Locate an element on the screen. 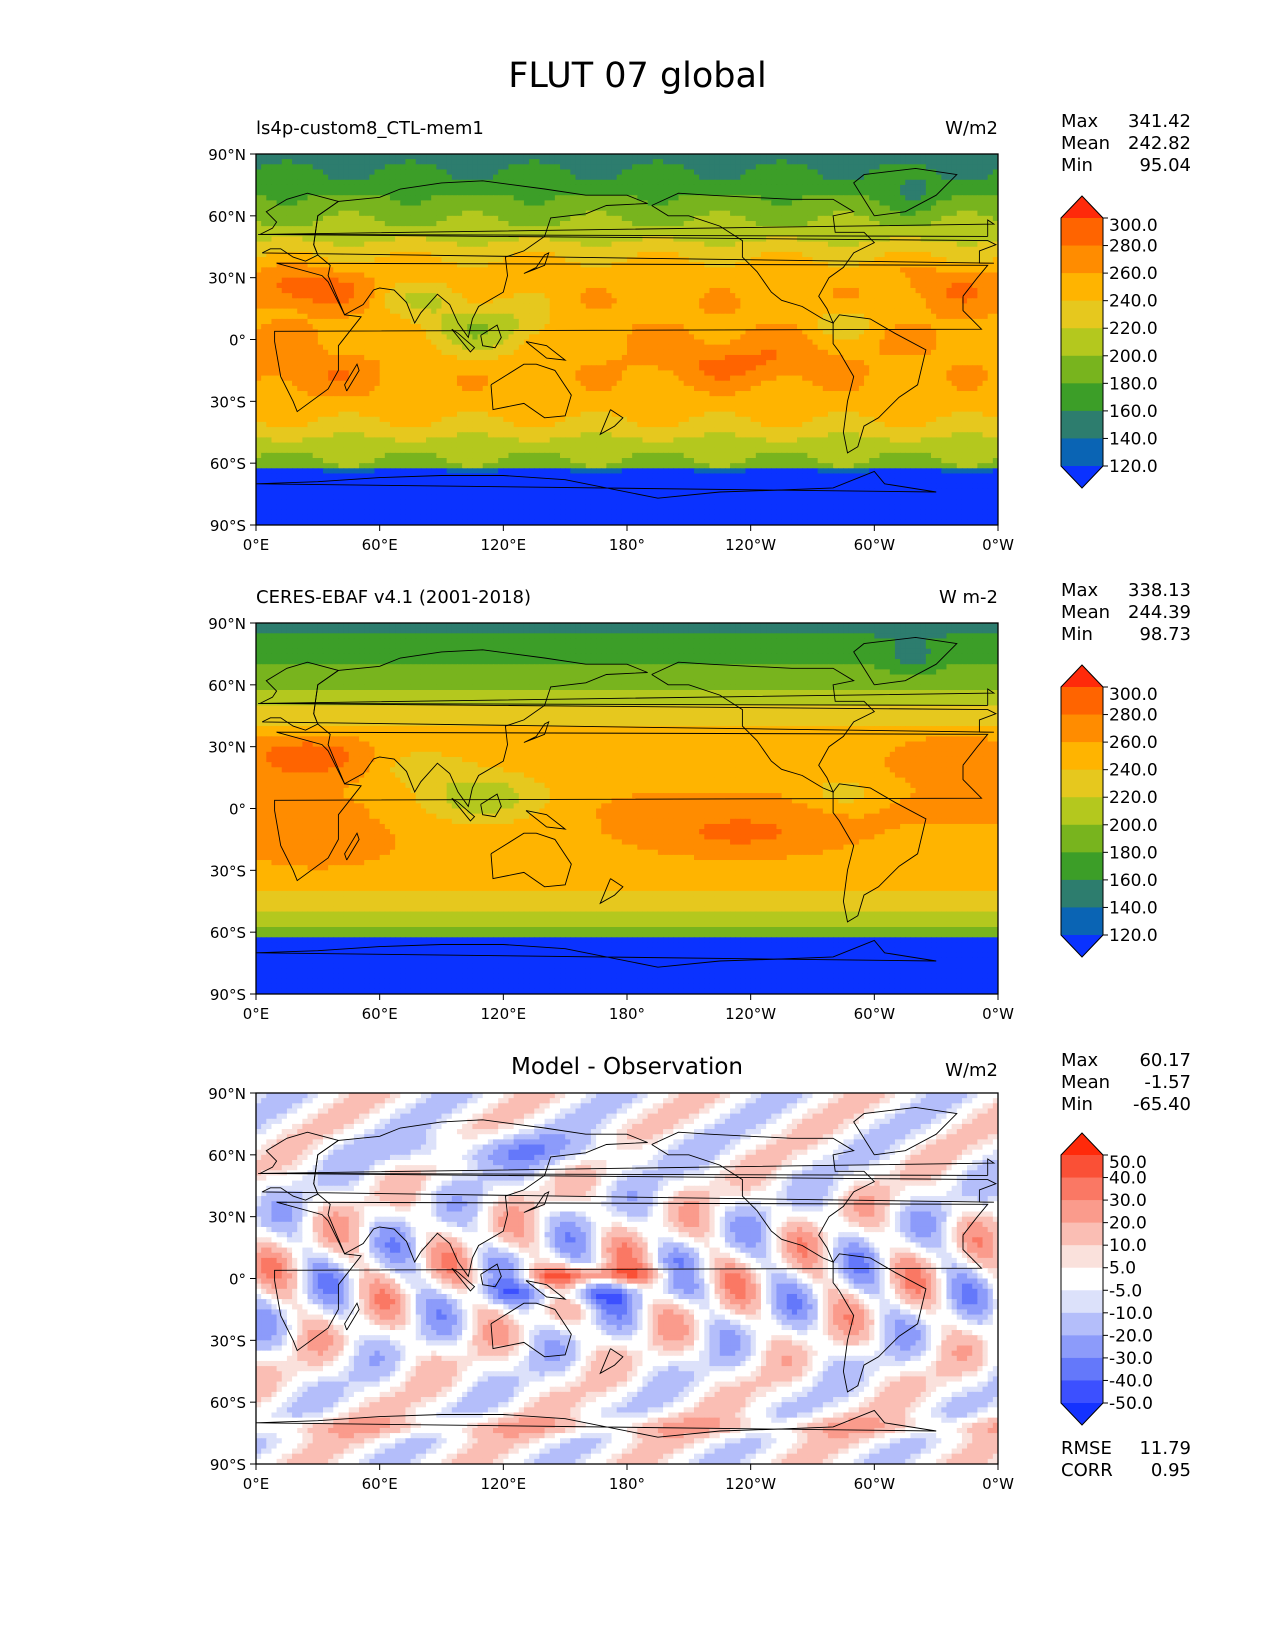 This screenshot has width=1275, height=1650. colorbar-tick-label: 300.0 is located at coordinates (1133, 695).